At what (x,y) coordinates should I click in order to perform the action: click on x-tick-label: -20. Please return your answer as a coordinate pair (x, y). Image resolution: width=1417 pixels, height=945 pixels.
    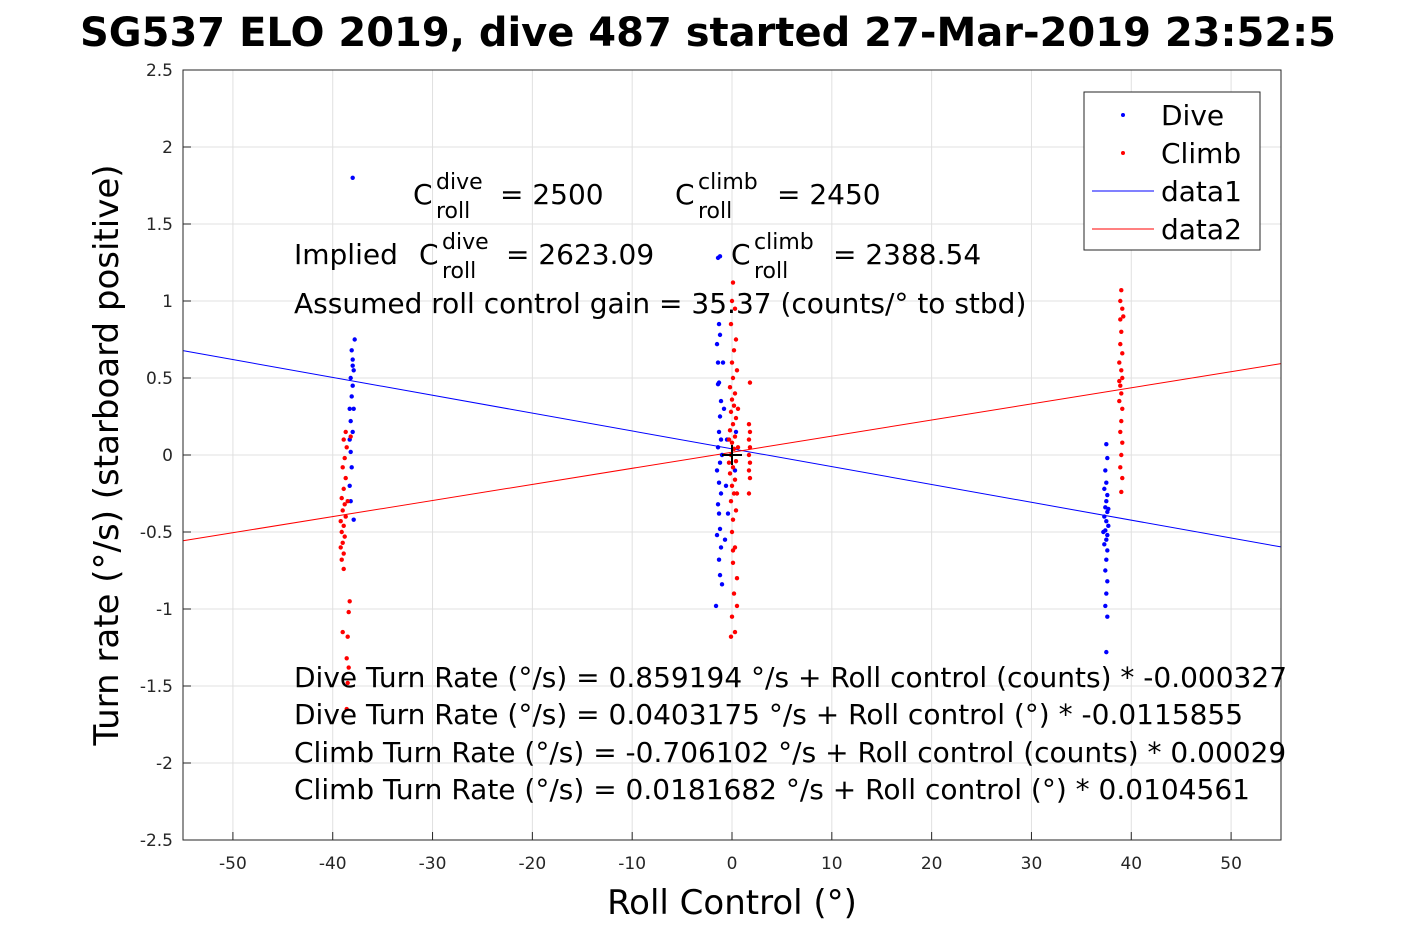
    Looking at the image, I should click on (532, 864).